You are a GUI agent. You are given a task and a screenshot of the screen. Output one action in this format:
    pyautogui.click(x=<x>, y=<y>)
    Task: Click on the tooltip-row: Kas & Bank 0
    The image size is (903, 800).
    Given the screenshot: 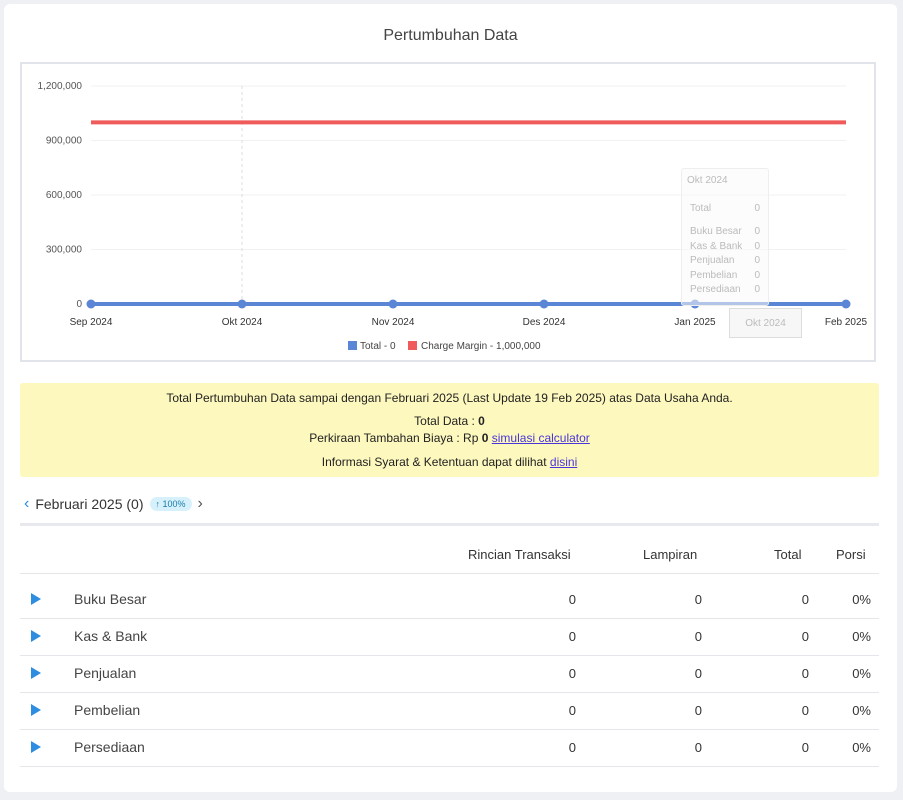 What is the action you would take?
    pyautogui.click(x=725, y=246)
    